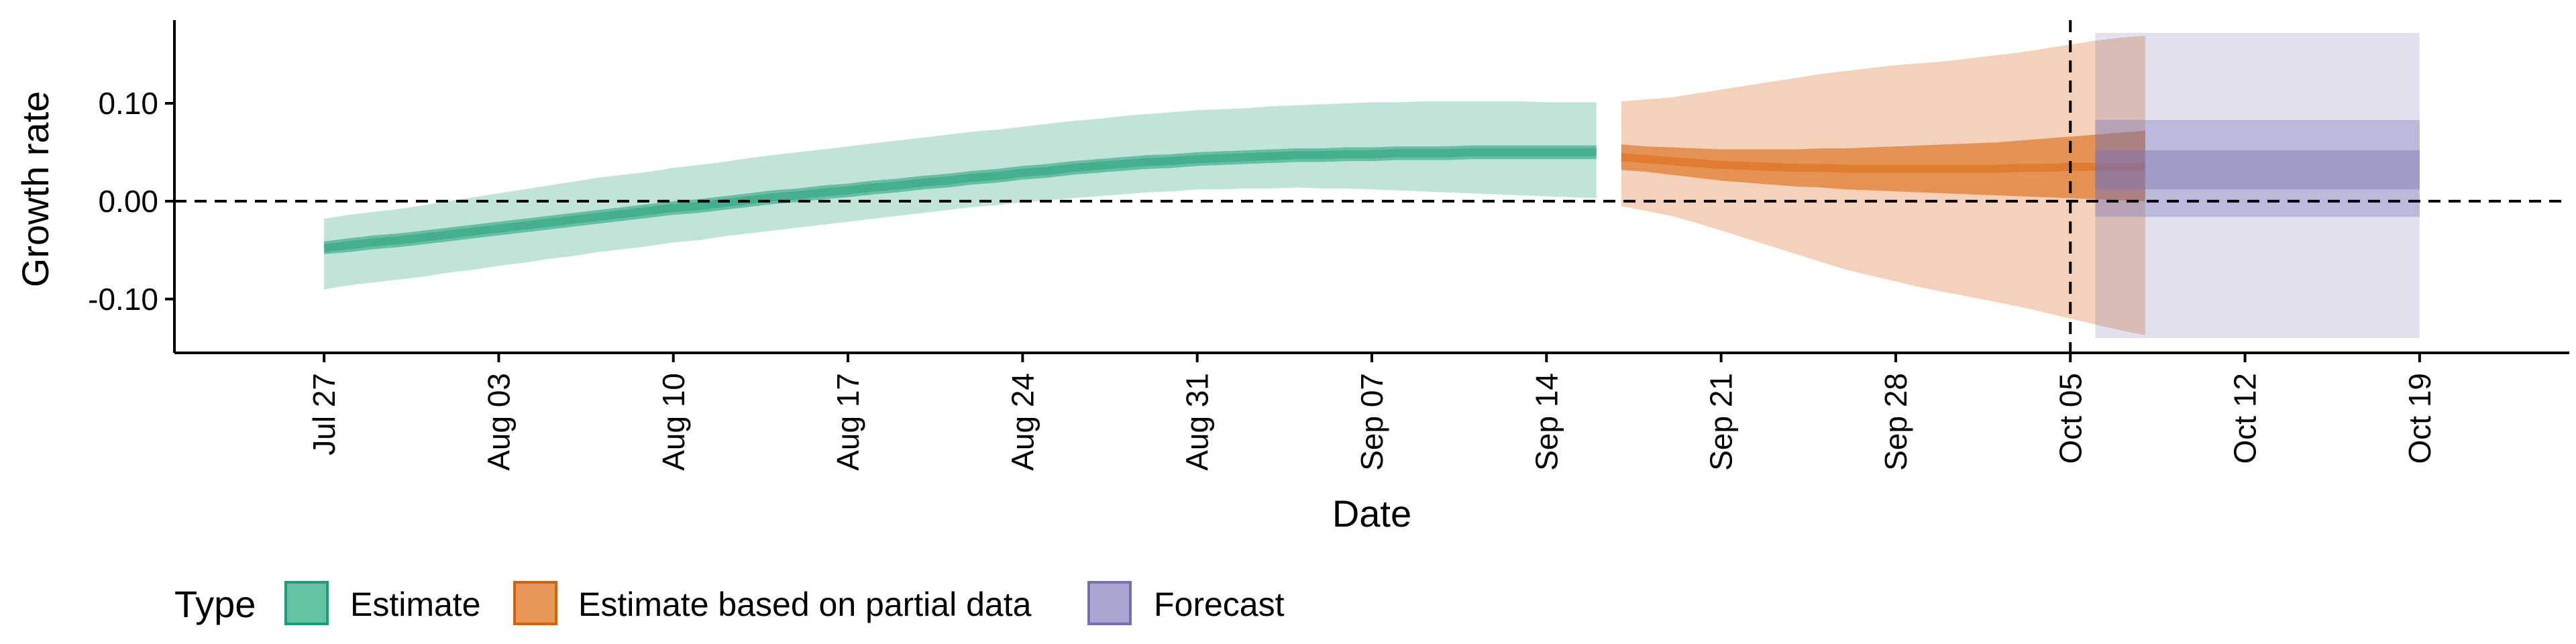 The width and height of the screenshot is (2576, 644). Describe the element at coordinates (1895, 422) in the screenshot. I see `x-tick-label: Sep 28` at that location.